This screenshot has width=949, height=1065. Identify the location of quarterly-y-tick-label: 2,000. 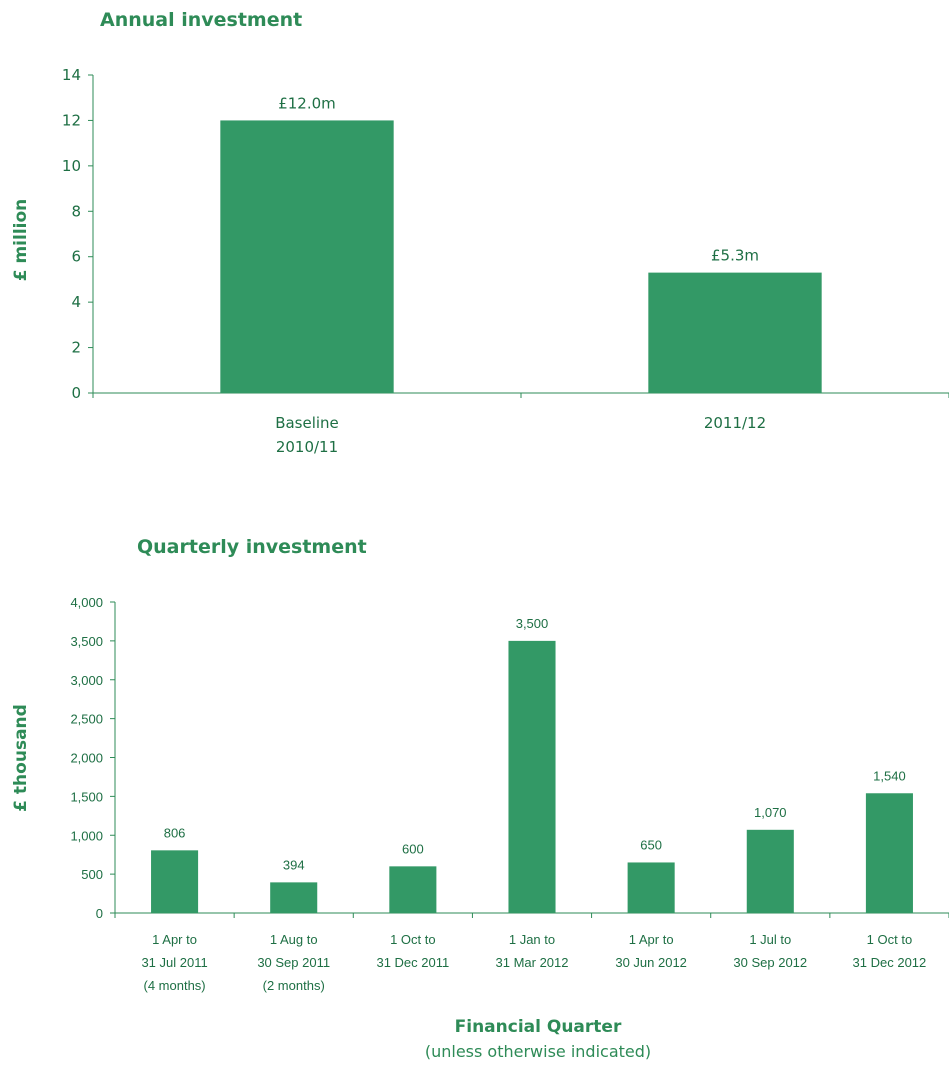
(86, 758).